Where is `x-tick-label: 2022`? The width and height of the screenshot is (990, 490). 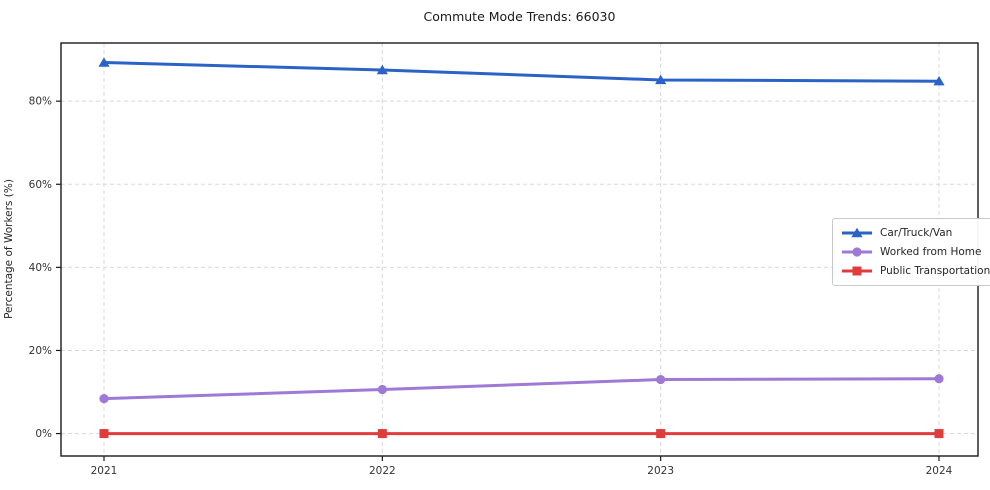 x-tick-label: 2022 is located at coordinates (382, 471).